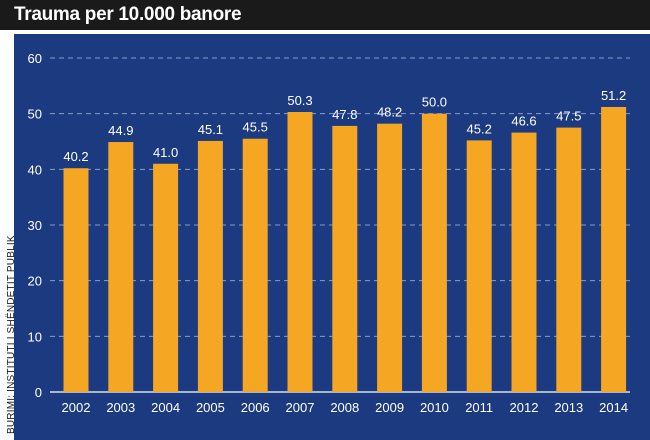  I want to click on x-tick-label-2014: 2014, so click(613, 407).